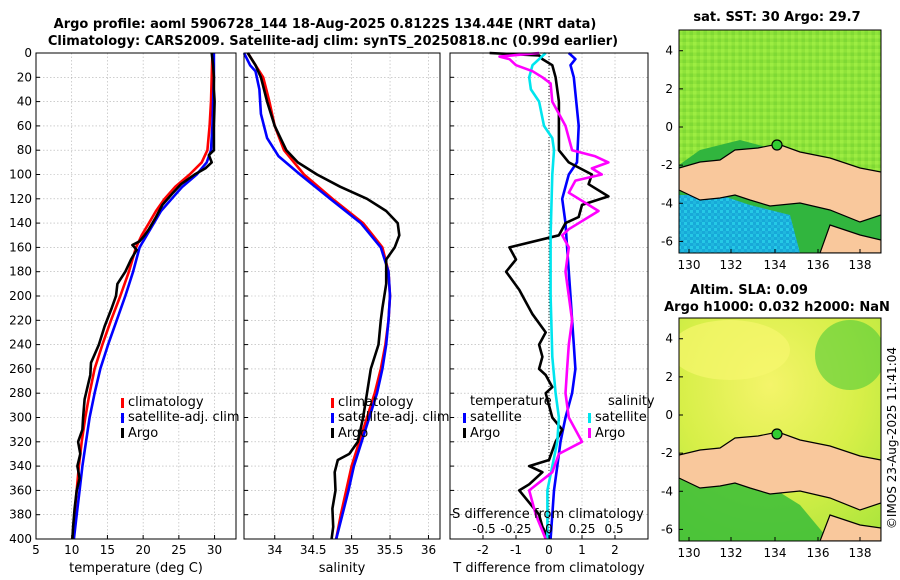 Image resolution: width=900 pixels, height=580 pixels. What do you see at coordinates (332, 403) in the screenshot?
I see `legend-swatch-climatology` at bounding box center [332, 403].